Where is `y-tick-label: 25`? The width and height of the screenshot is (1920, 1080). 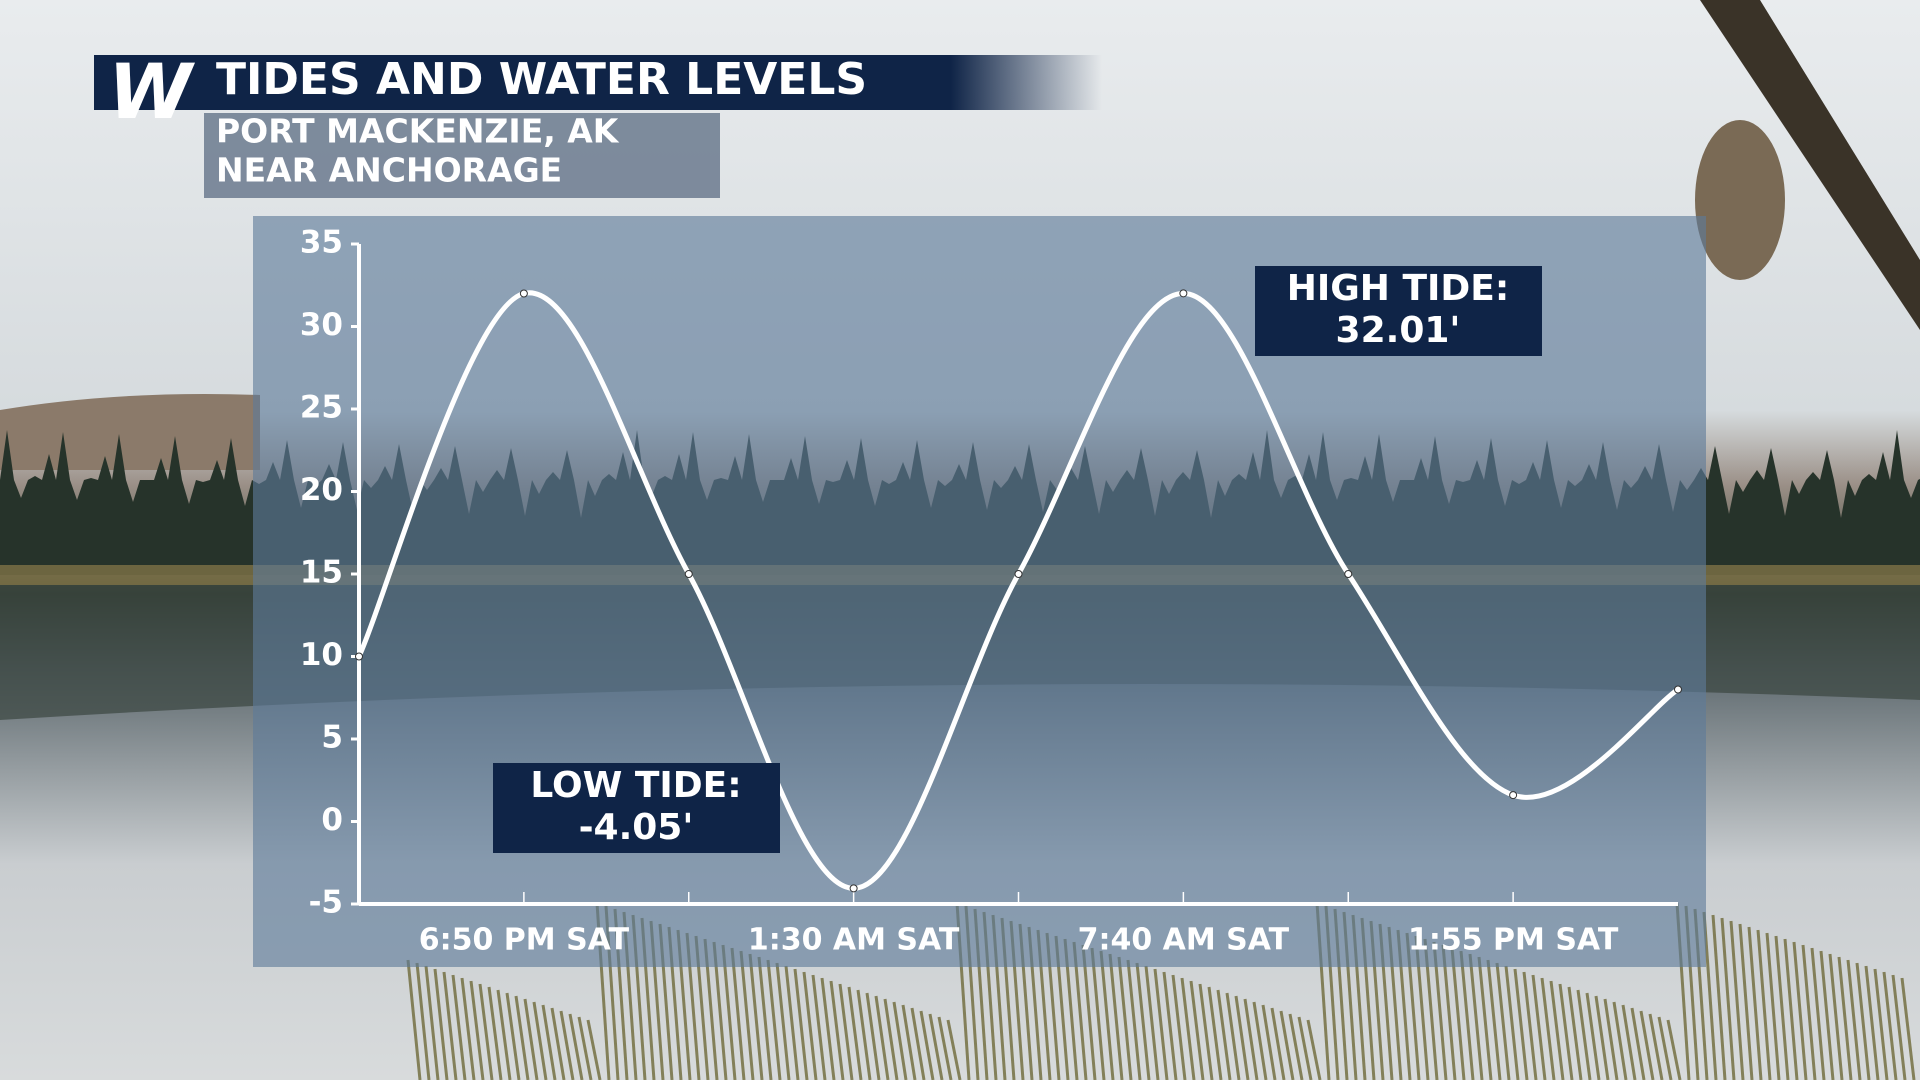 y-tick-label: 25 is located at coordinates (321, 408).